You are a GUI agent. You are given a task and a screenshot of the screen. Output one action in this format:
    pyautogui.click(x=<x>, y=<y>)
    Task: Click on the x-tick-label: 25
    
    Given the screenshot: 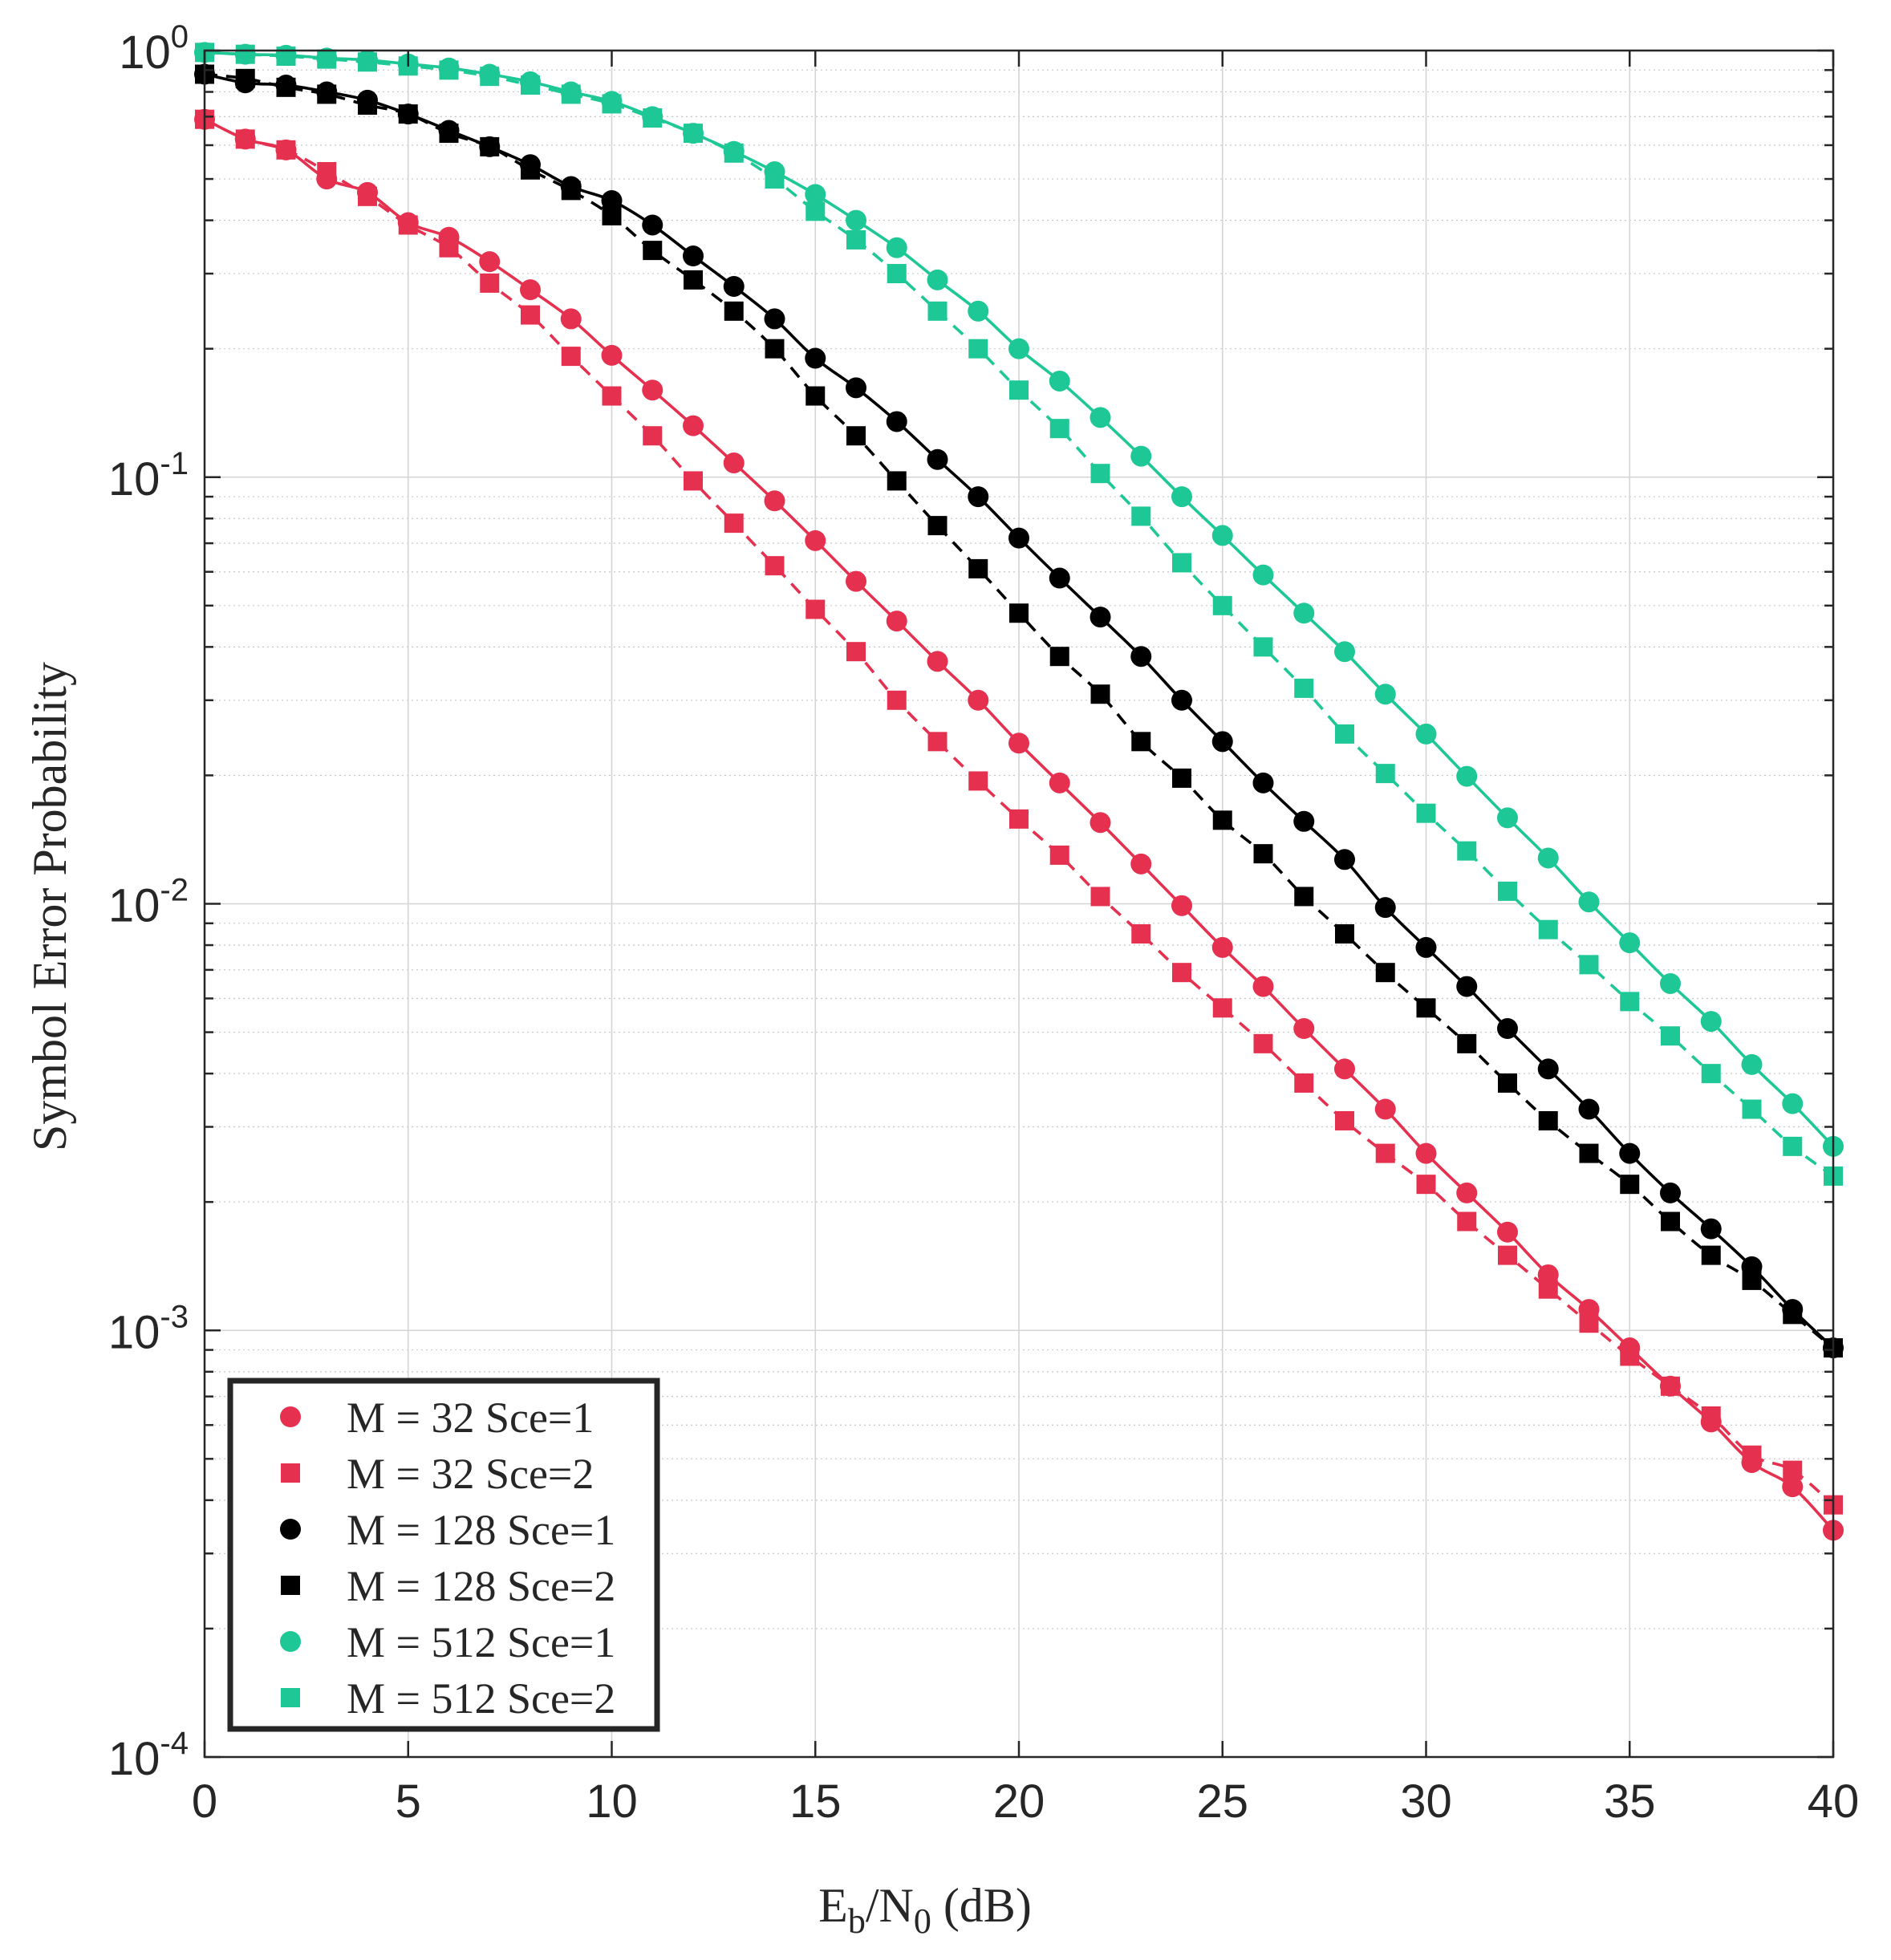 What is the action you would take?
    pyautogui.click(x=1222, y=1801)
    